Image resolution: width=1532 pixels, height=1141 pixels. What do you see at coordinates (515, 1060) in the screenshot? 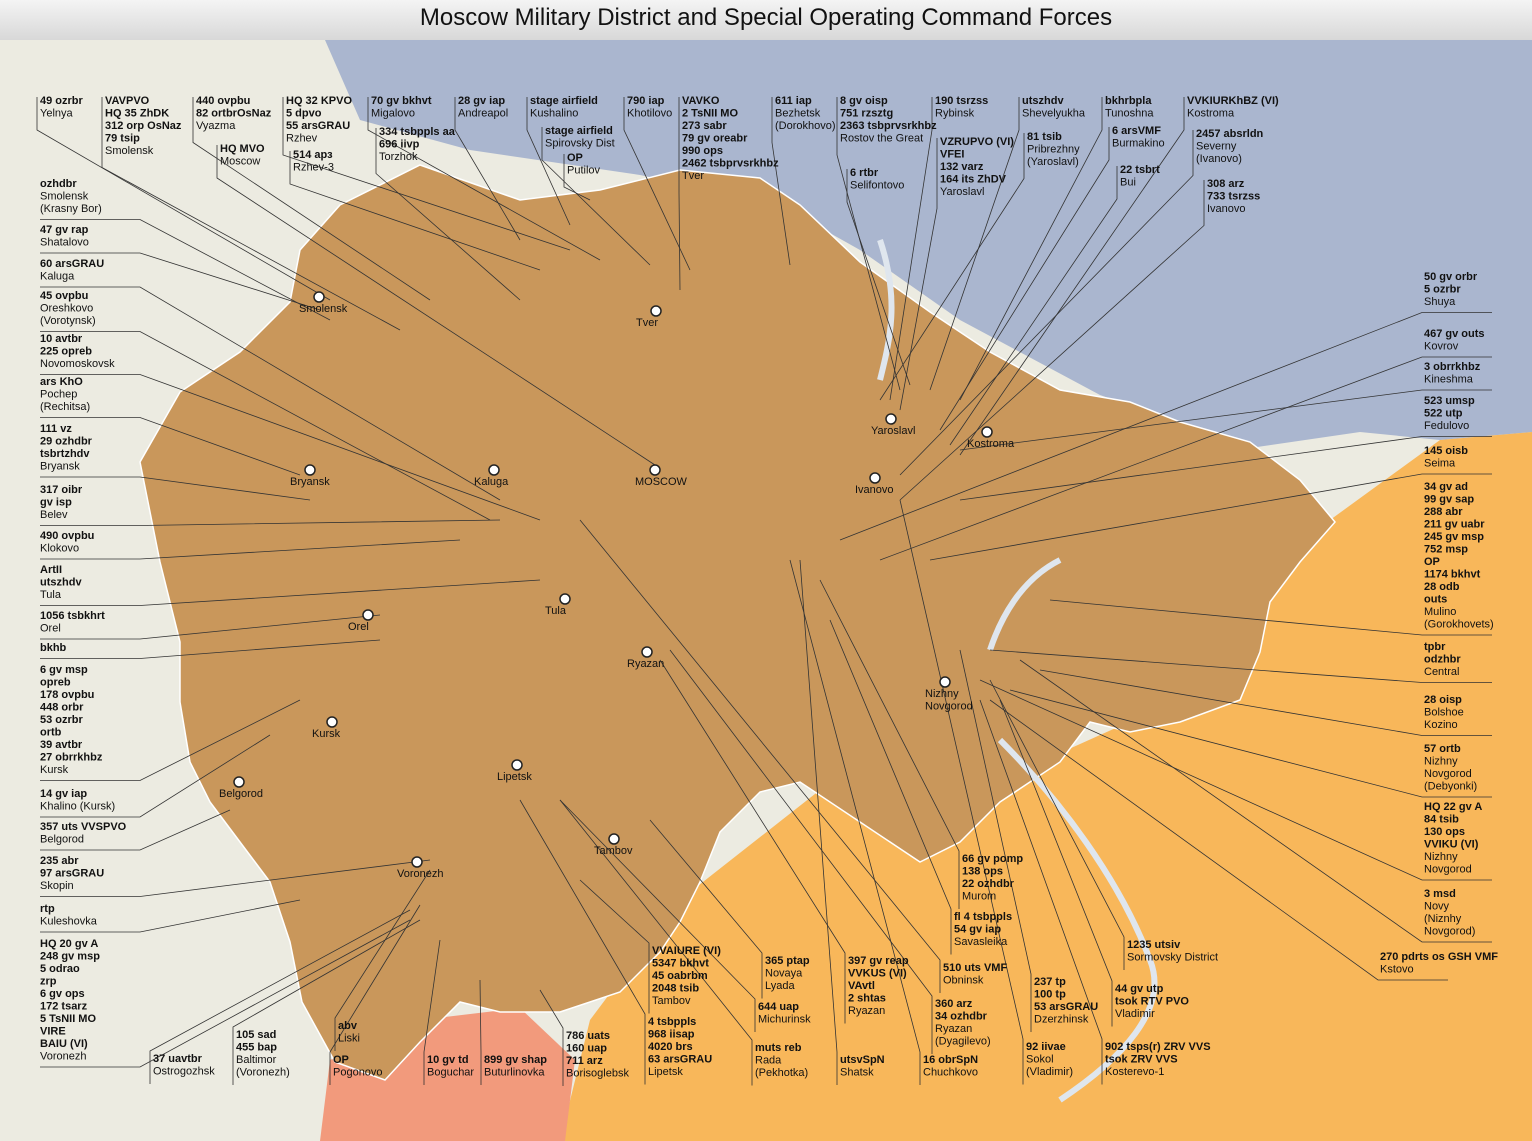
I see `unit-label: 899 gv shap` at bounding box center [515, 1060].